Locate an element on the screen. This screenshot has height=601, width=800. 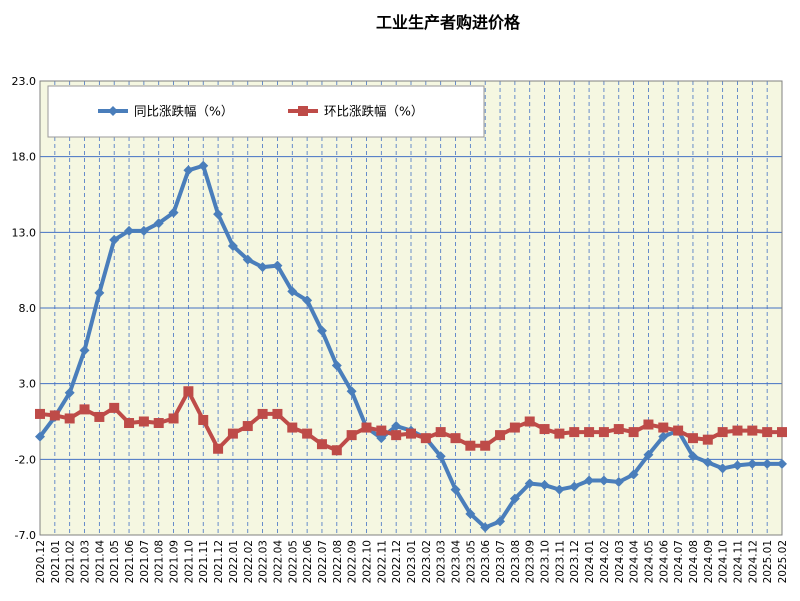
x-tick-label: 2021.07 is located at coordinates (145, 561).